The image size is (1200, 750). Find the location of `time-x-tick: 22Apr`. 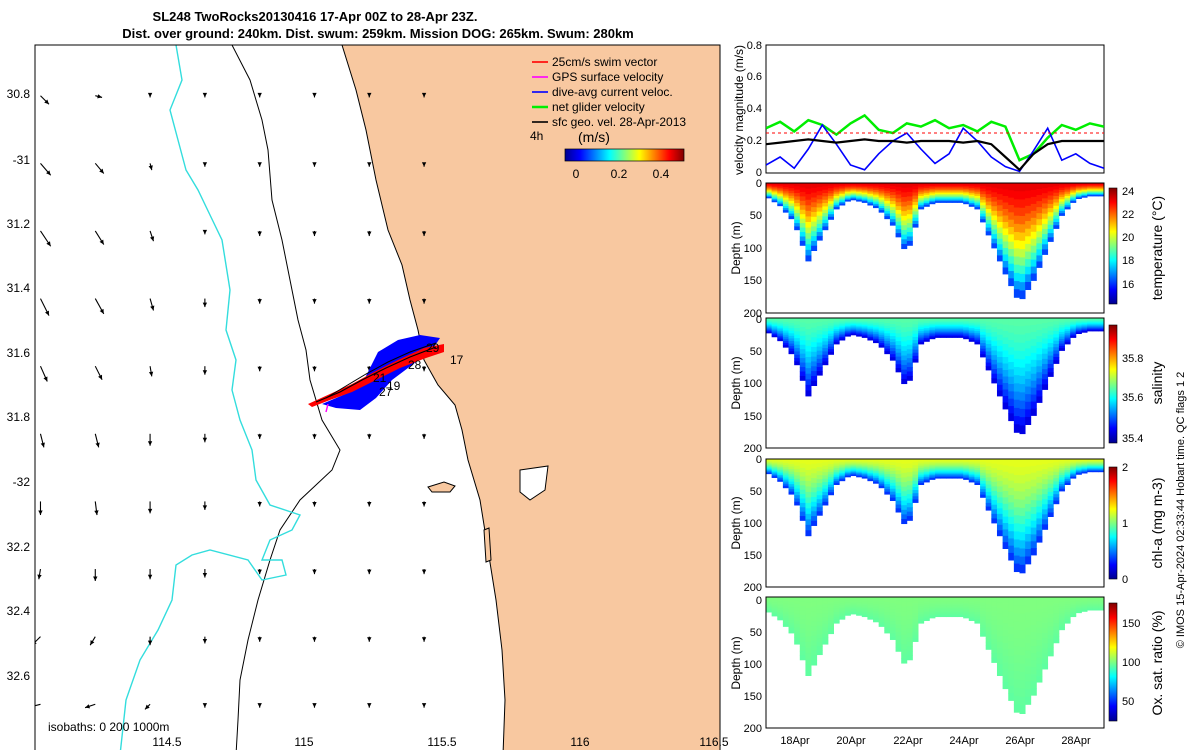

time-x-tick: 22Apr is located at coordinates (908, 741).